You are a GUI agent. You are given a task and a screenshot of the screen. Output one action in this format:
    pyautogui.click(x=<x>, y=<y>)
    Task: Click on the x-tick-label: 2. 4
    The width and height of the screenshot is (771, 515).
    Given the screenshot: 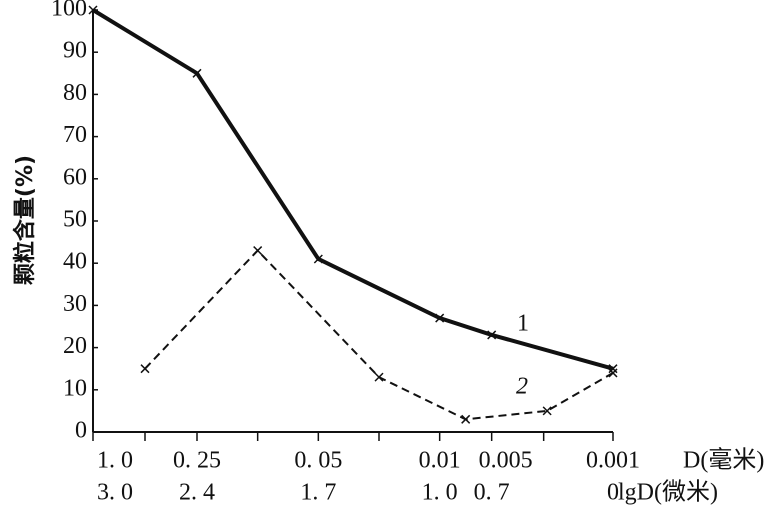 What is the action you would take?
    pyautogui.click(x=197, y=493)
    